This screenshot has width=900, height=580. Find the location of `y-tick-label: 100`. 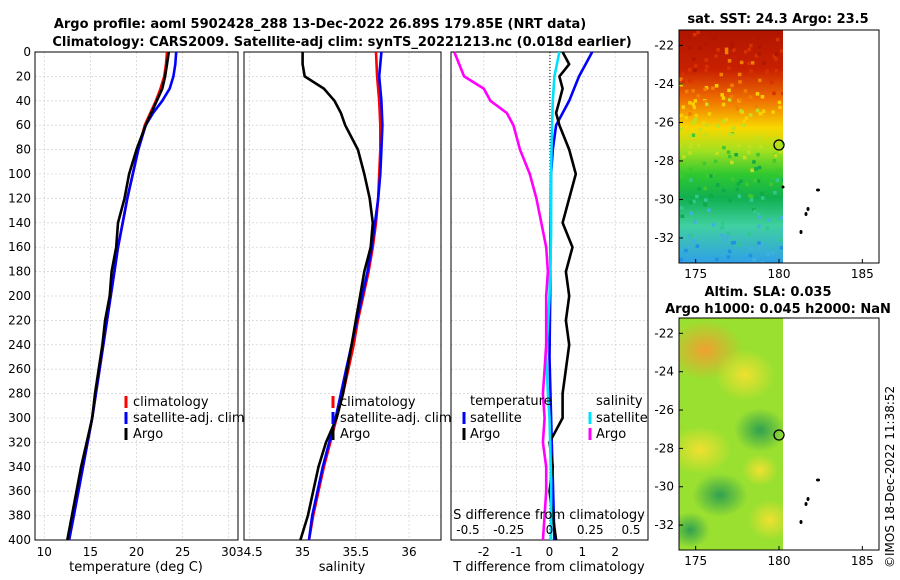

y-tick-label: 100 is located at coordinates (19, 174).